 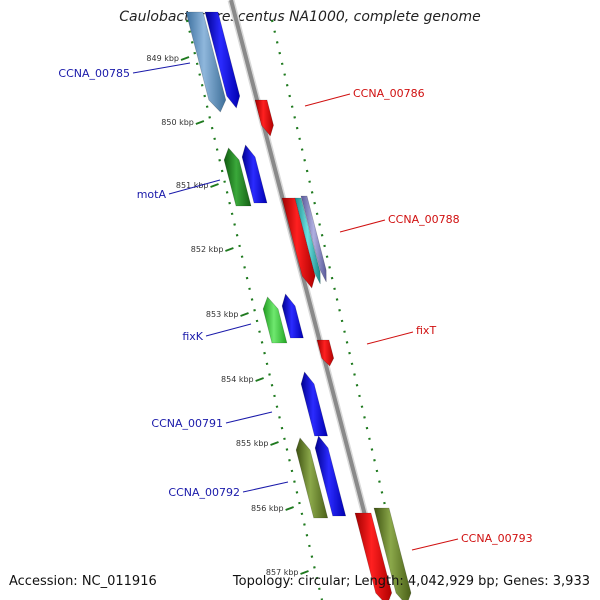 What do you see at coordinates (254, 174) in the screenshot?
I see `gene-arrow-mota` at bounding box center [254, 174].